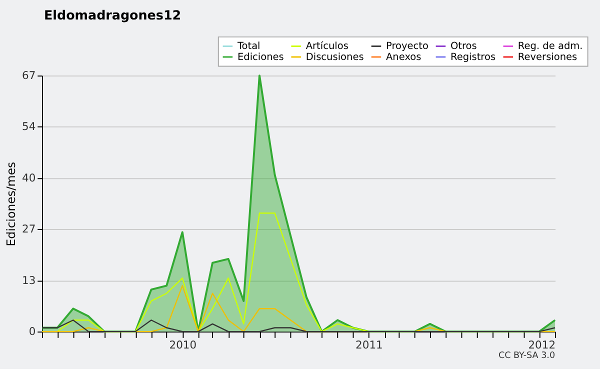 This screenshot has width=600, height=370. What do you see at coordinates (407, 46) in the screenshot?
I see `legend-label: Proyecto` at bounding box center [407, 46].